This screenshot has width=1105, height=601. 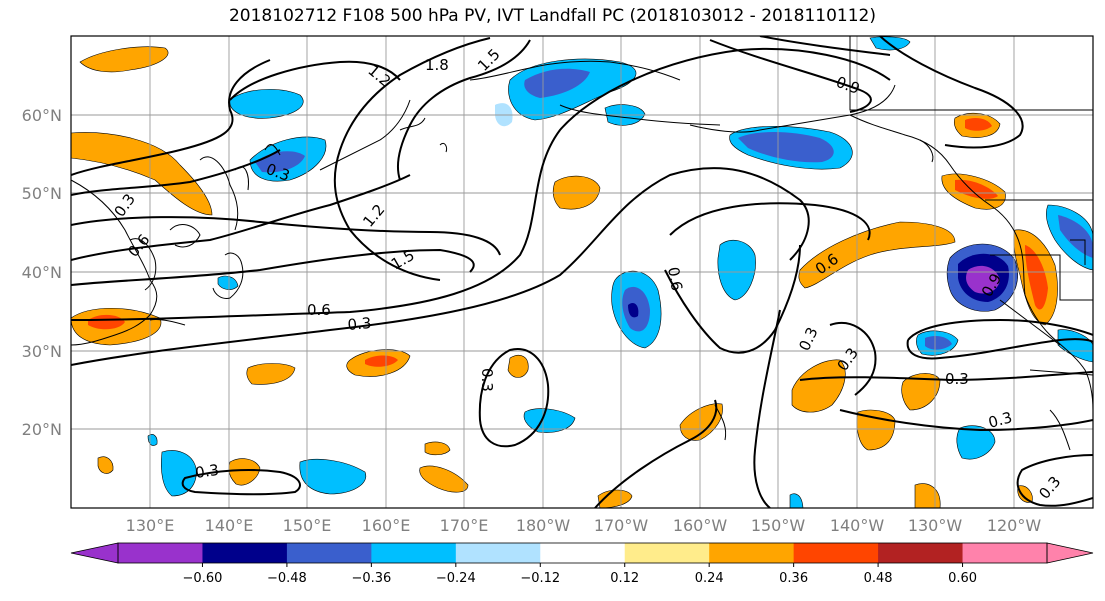 What do you see at coordinates (229, 525) in the screenshot?
I see `lon-label: 140°E` at bounding box center [229, 525].